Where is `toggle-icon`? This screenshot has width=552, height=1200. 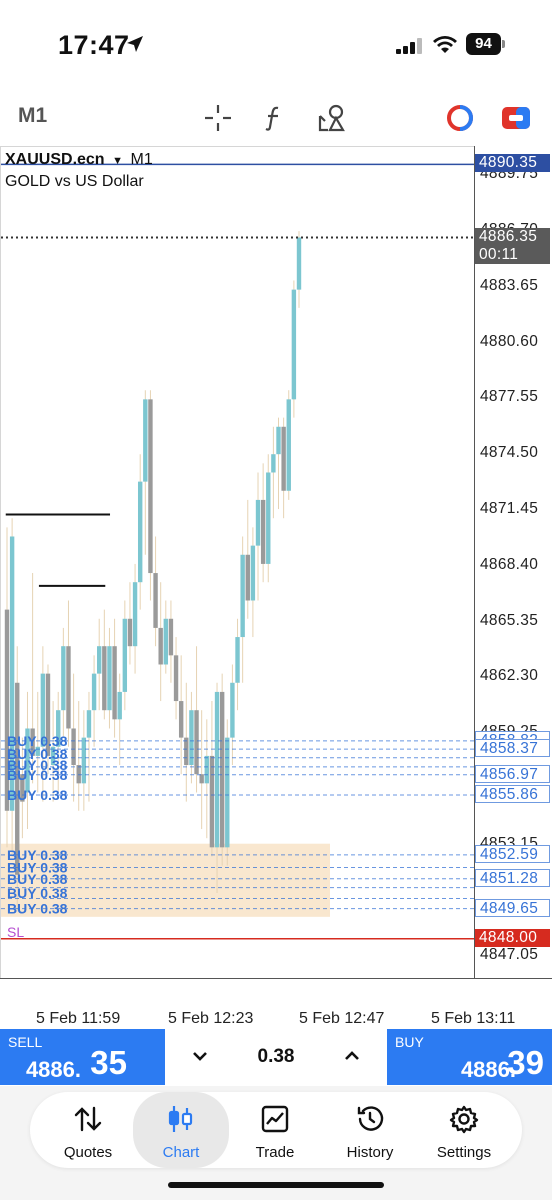 toggle-icon is located at coordinates (516, 118).